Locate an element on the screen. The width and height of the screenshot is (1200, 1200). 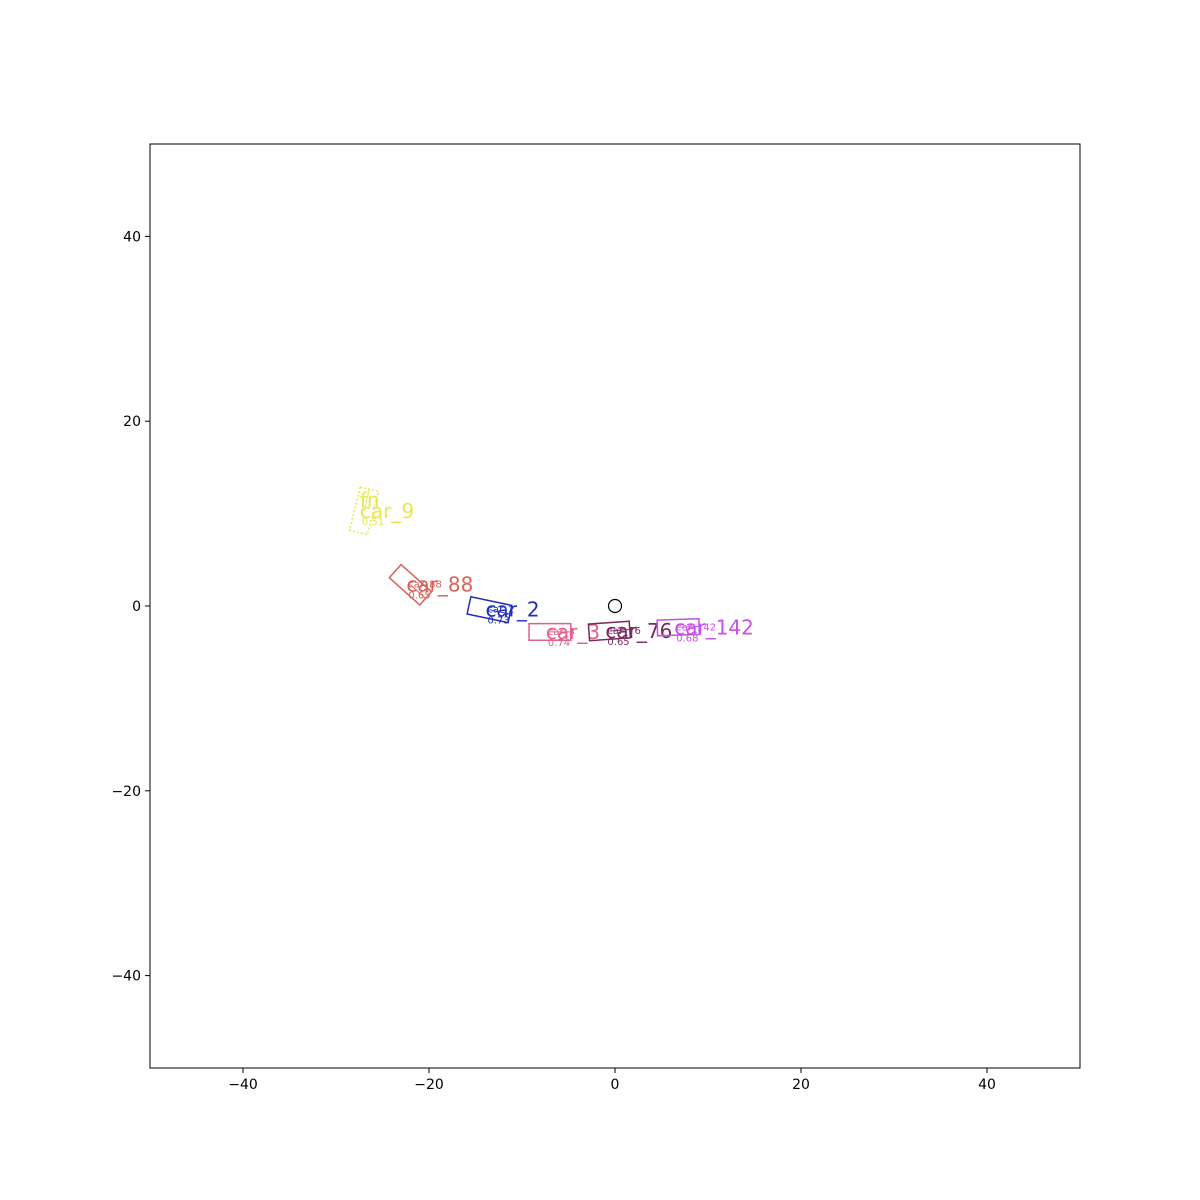
x-tick-label: −40 is located at coordinates (243, 1085).